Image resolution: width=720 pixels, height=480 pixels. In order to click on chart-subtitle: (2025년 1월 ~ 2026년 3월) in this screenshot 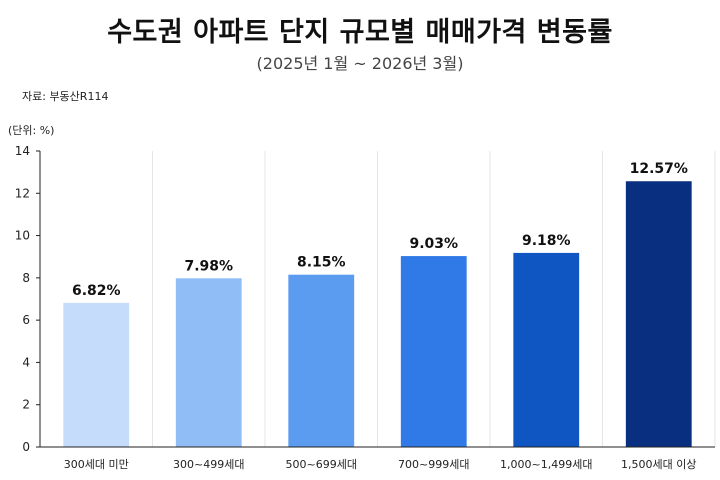, I will do `click(360, 63)`.